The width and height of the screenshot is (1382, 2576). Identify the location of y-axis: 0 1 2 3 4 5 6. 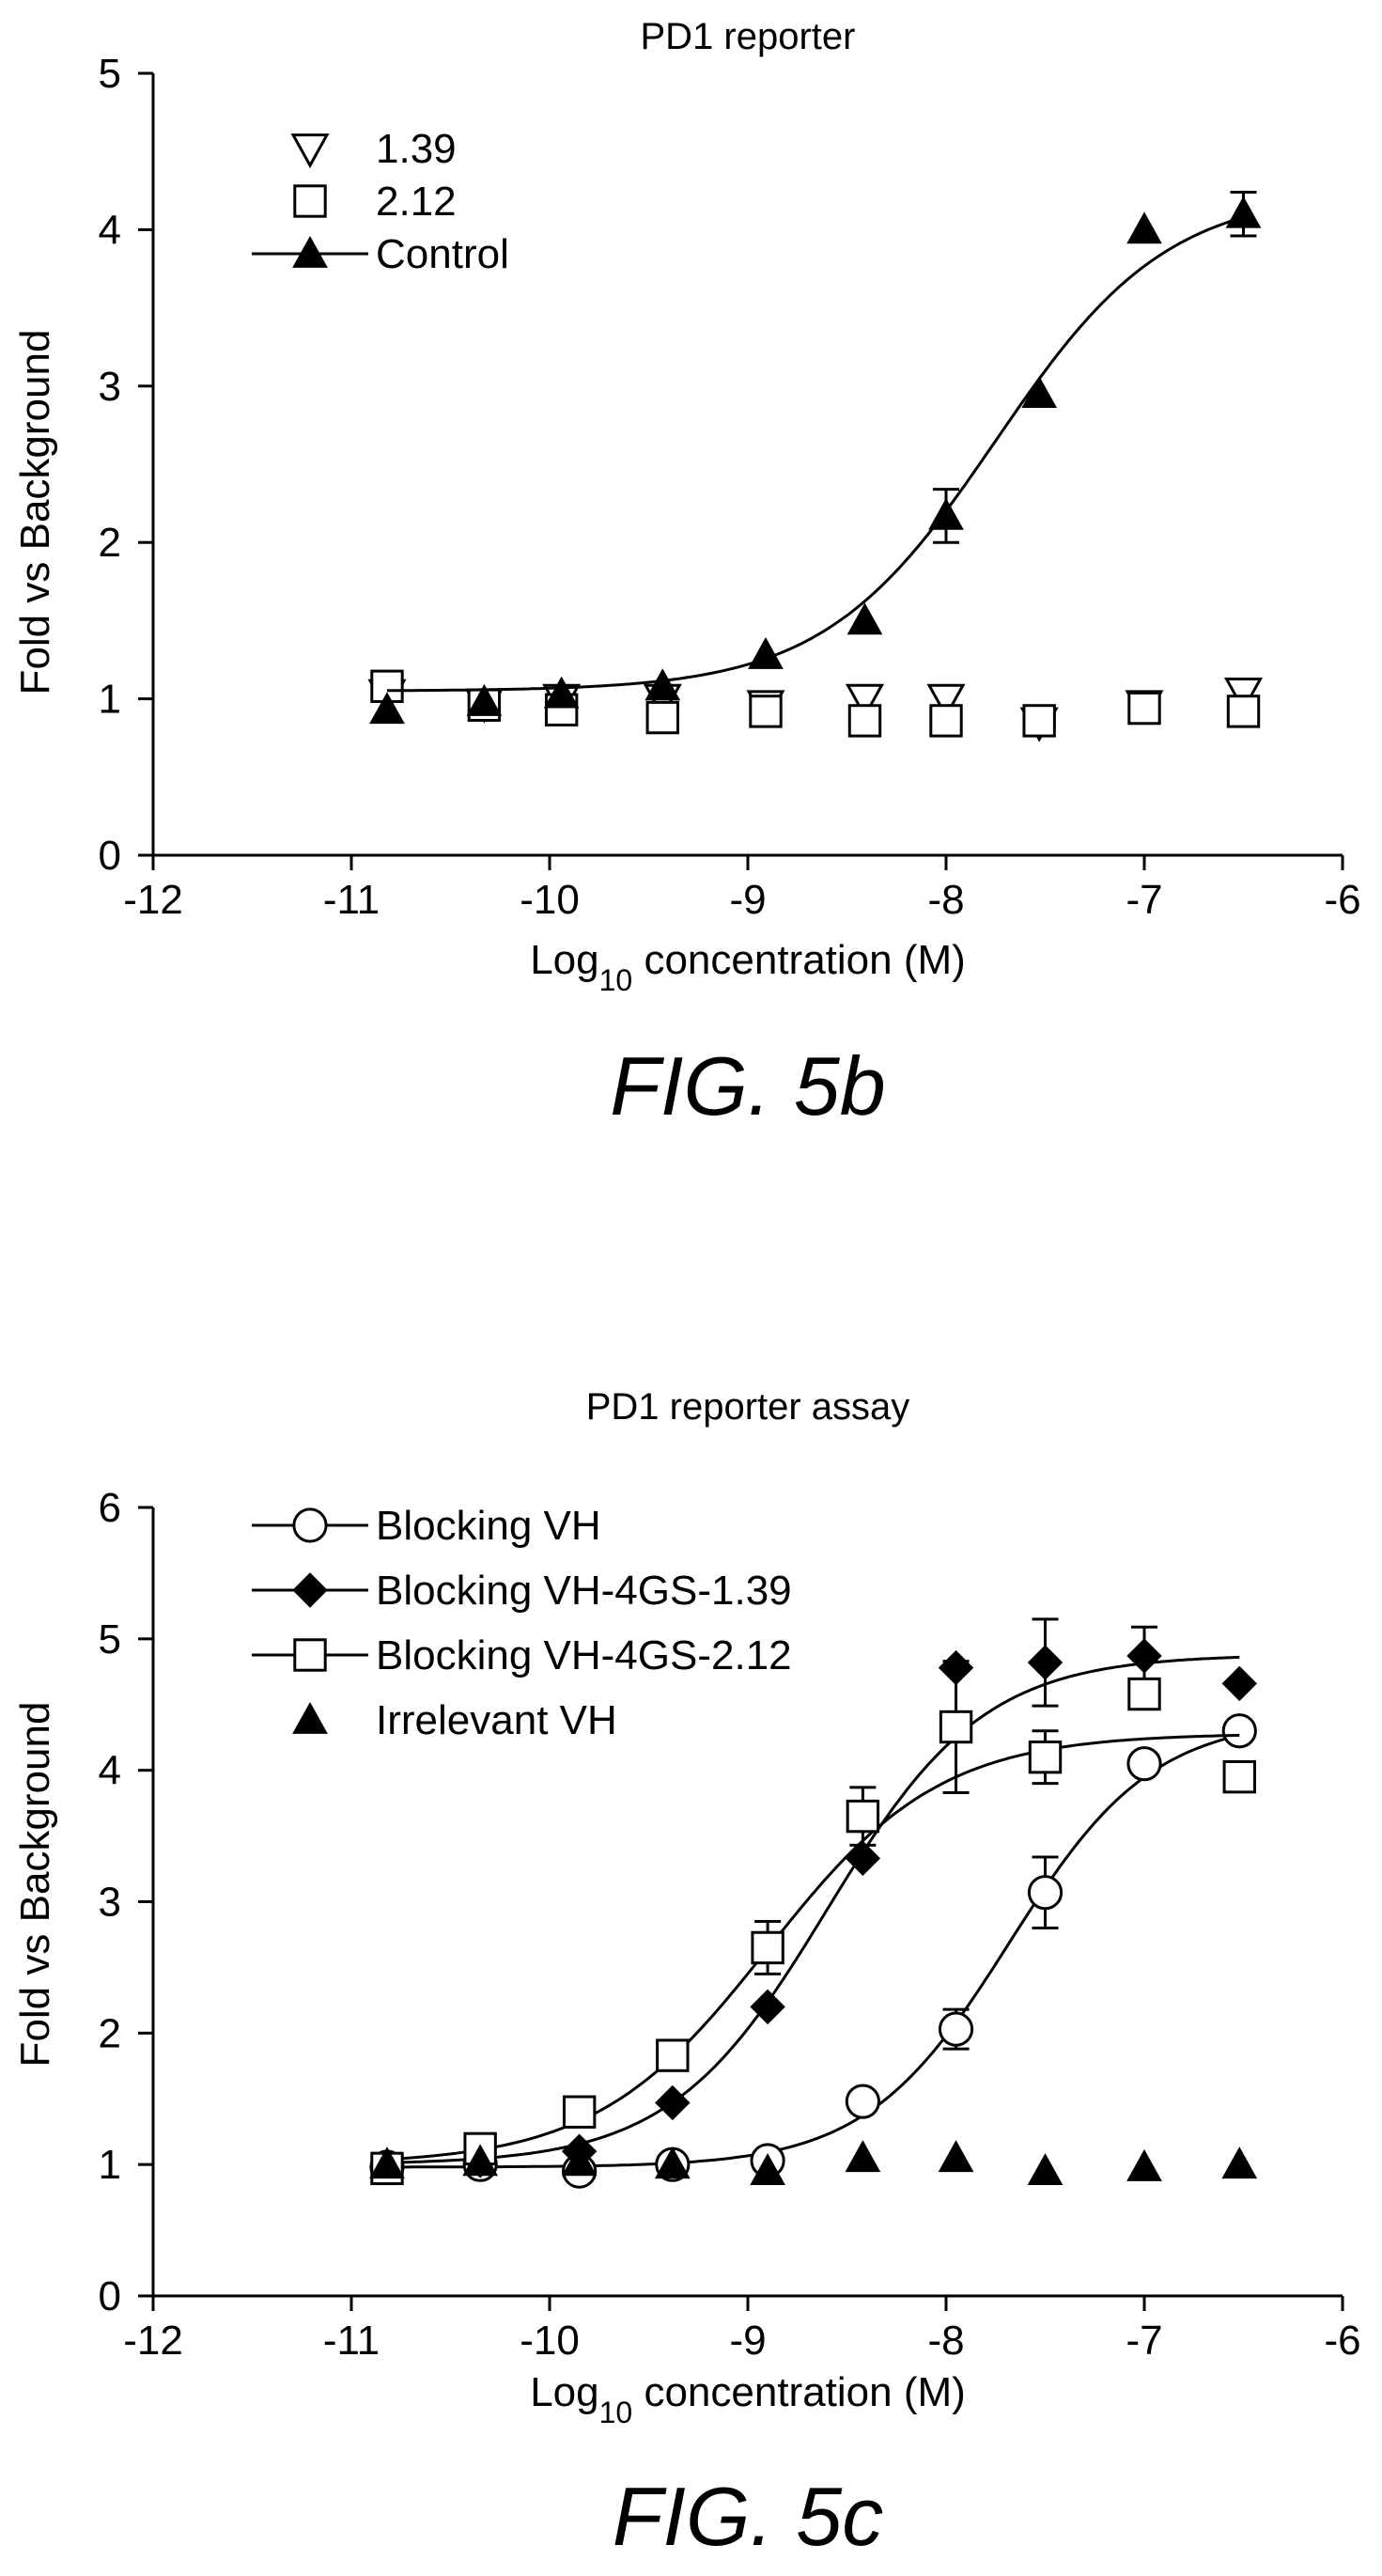
(127, 1902).